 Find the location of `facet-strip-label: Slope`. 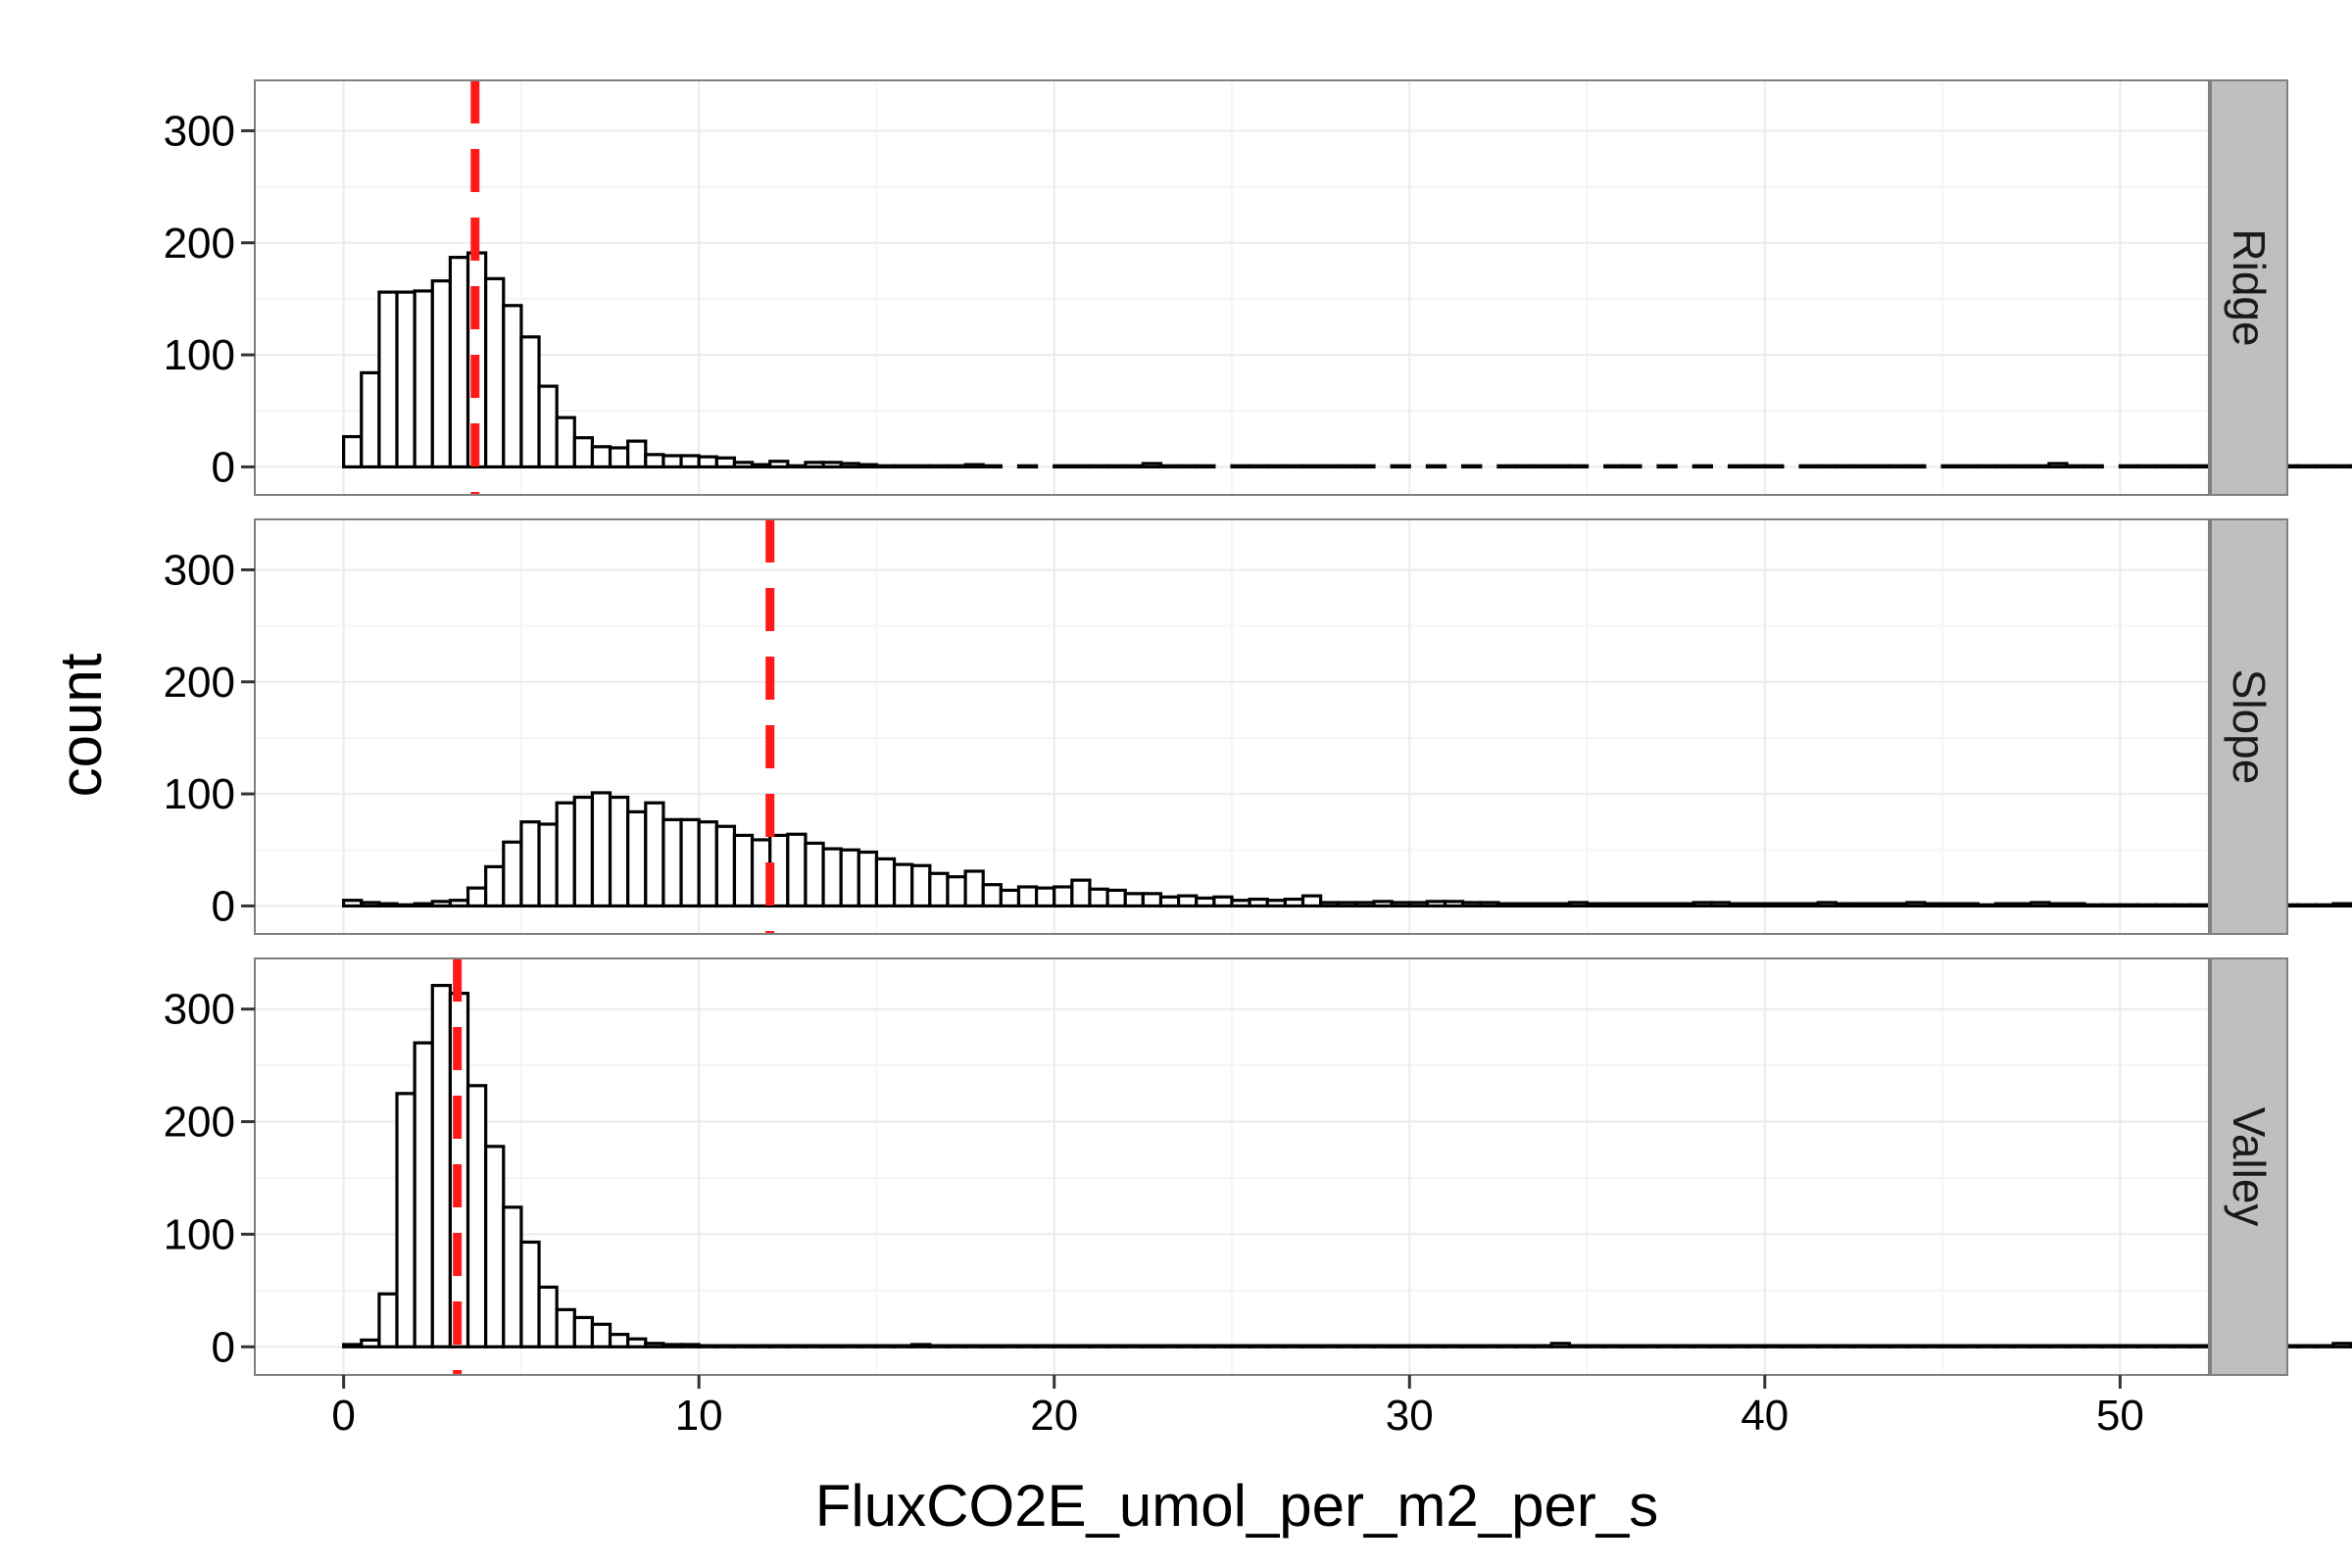

facet-strip-label: Slope is located at coordinates (2249, 727).